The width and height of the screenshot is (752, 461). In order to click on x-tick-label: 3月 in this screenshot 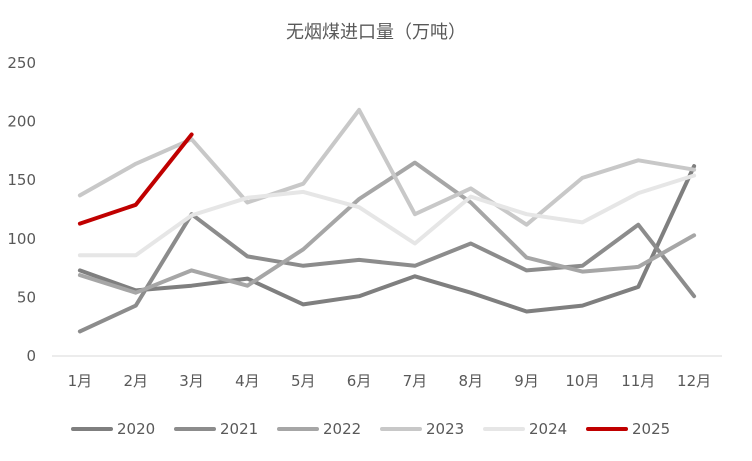, I will do `click(191, 381)`.